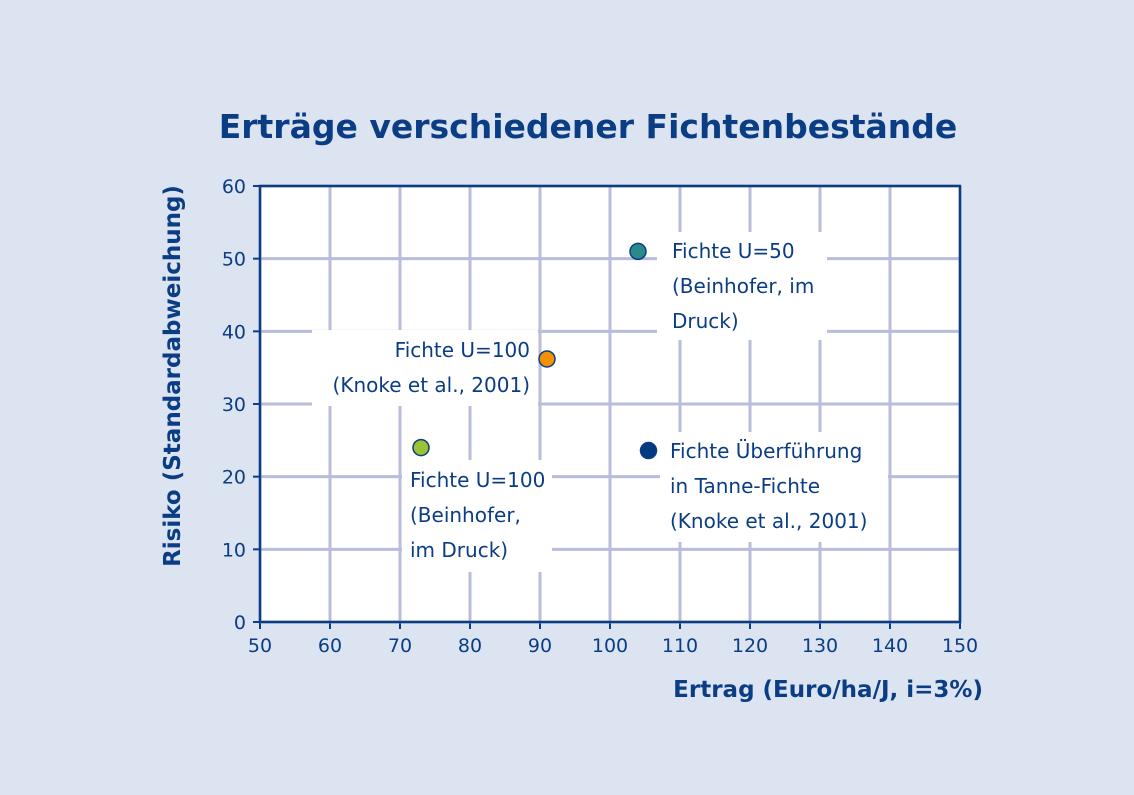 This screenshot has width=1134, height=795. I want to click on x-tick-label: 90, so click(540, 646).